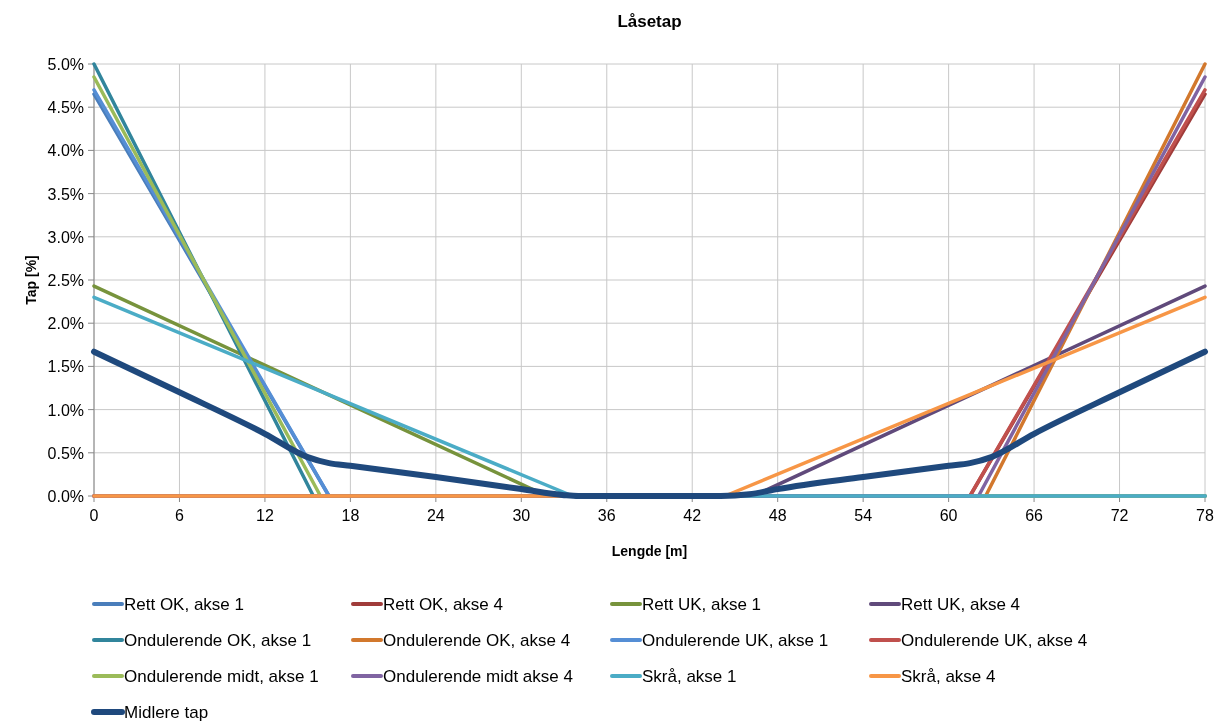 The height and width of the screenshot is (723, 1226). What do you see at coordinates (65, 194) in the screenshot?
I see `y-tick-label: 3.5%` at bounding box center [65, 194].